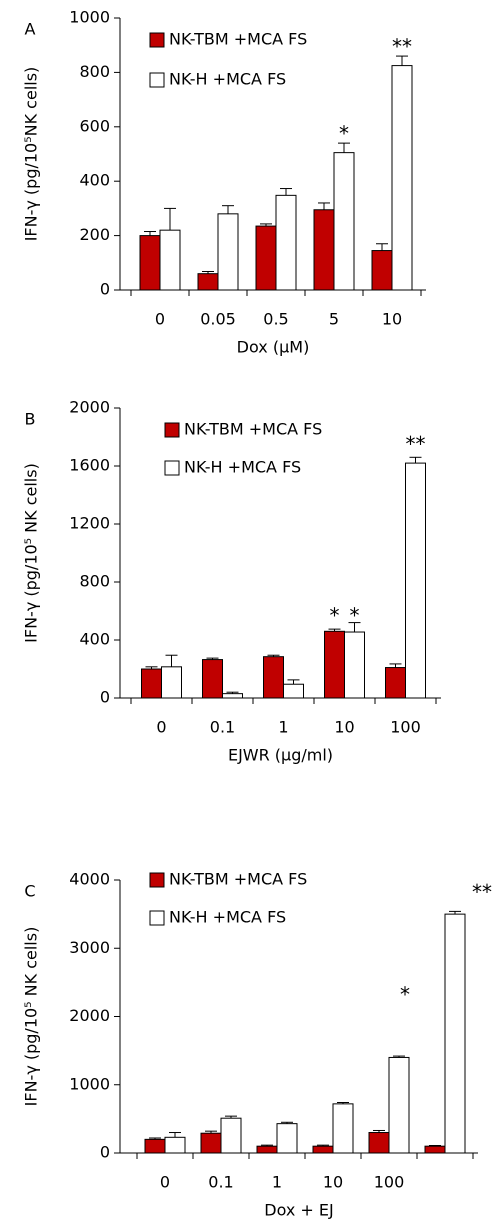  Describe the element at coordinates (30, 29) in the screenshot. I see `panel-label: A` at that location.